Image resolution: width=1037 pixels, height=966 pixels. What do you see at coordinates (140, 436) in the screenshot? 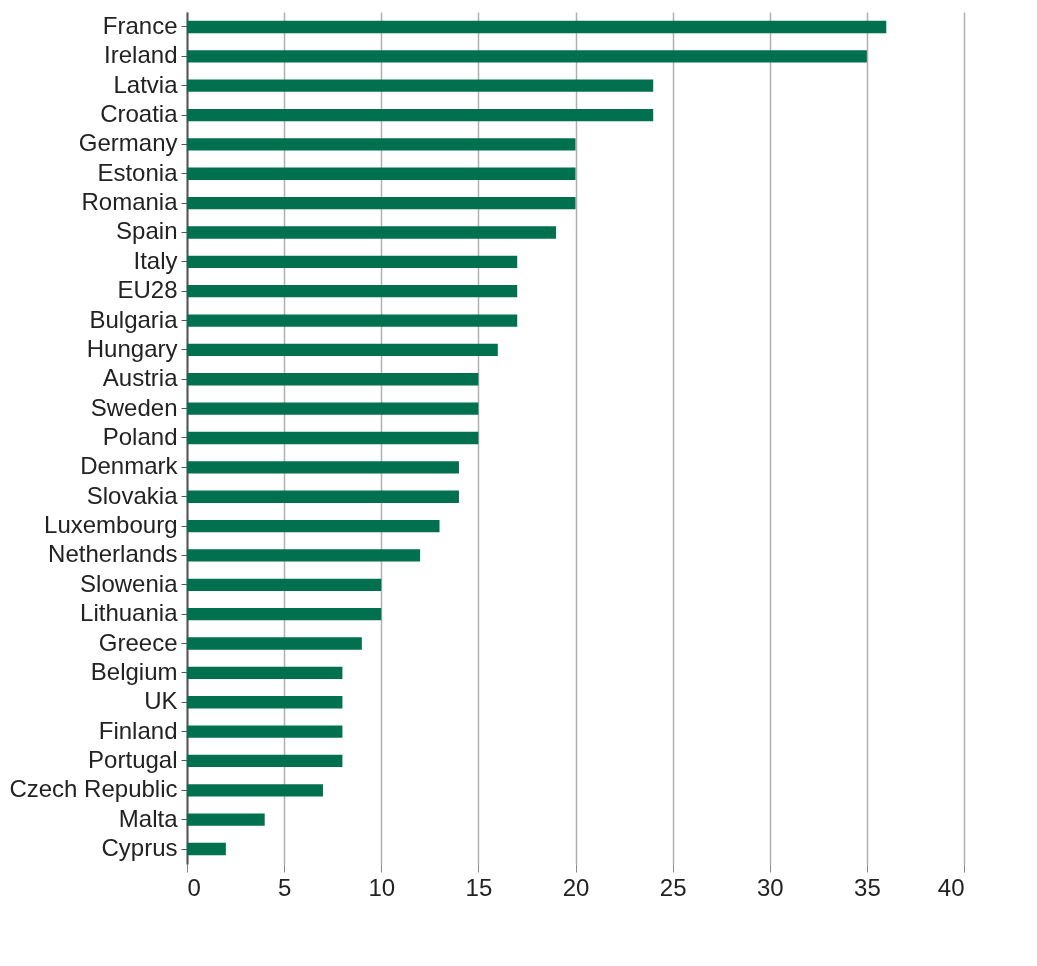
I see `y-tick-label: Poland` at bounding box center [140, 436].